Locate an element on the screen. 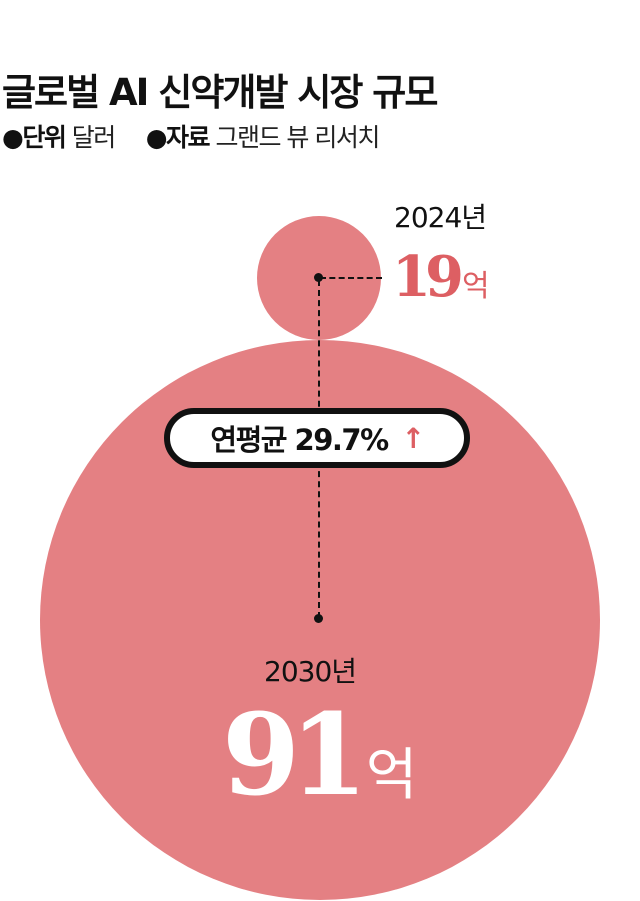  year-2024-label: 2024년 is located at coordinates (440, 217).